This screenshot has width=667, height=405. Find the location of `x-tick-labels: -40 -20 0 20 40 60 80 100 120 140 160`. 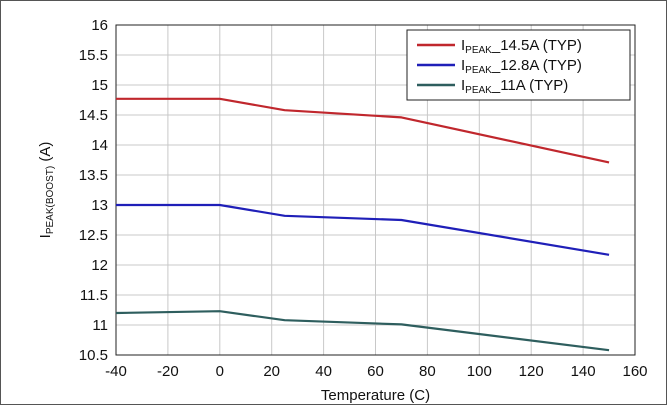

x-tick-labels: -40 -20 0 20 40 60 80 100 120 140 160 is located at coordinates (376, 371).